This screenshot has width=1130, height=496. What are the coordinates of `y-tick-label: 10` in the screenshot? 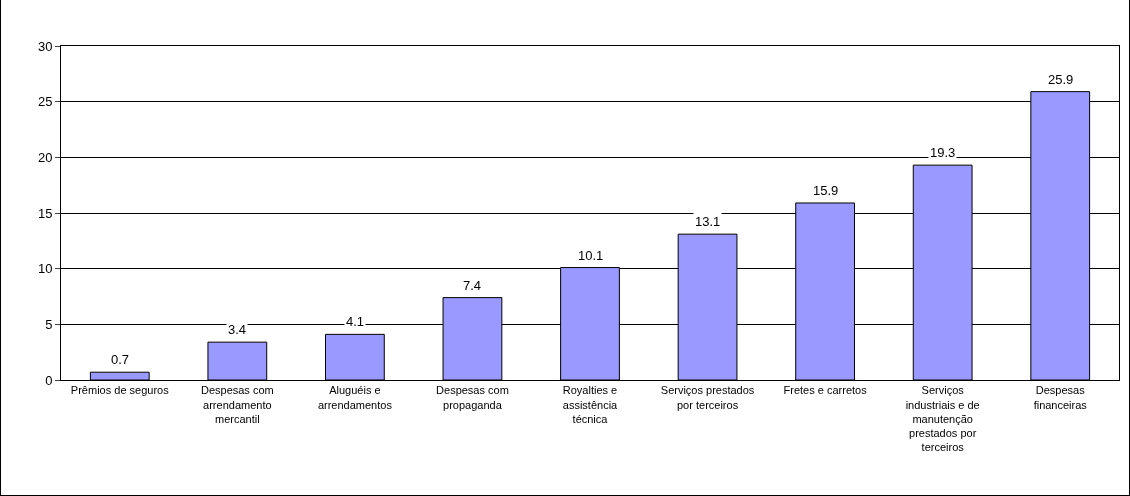 It's located at (45, 269).